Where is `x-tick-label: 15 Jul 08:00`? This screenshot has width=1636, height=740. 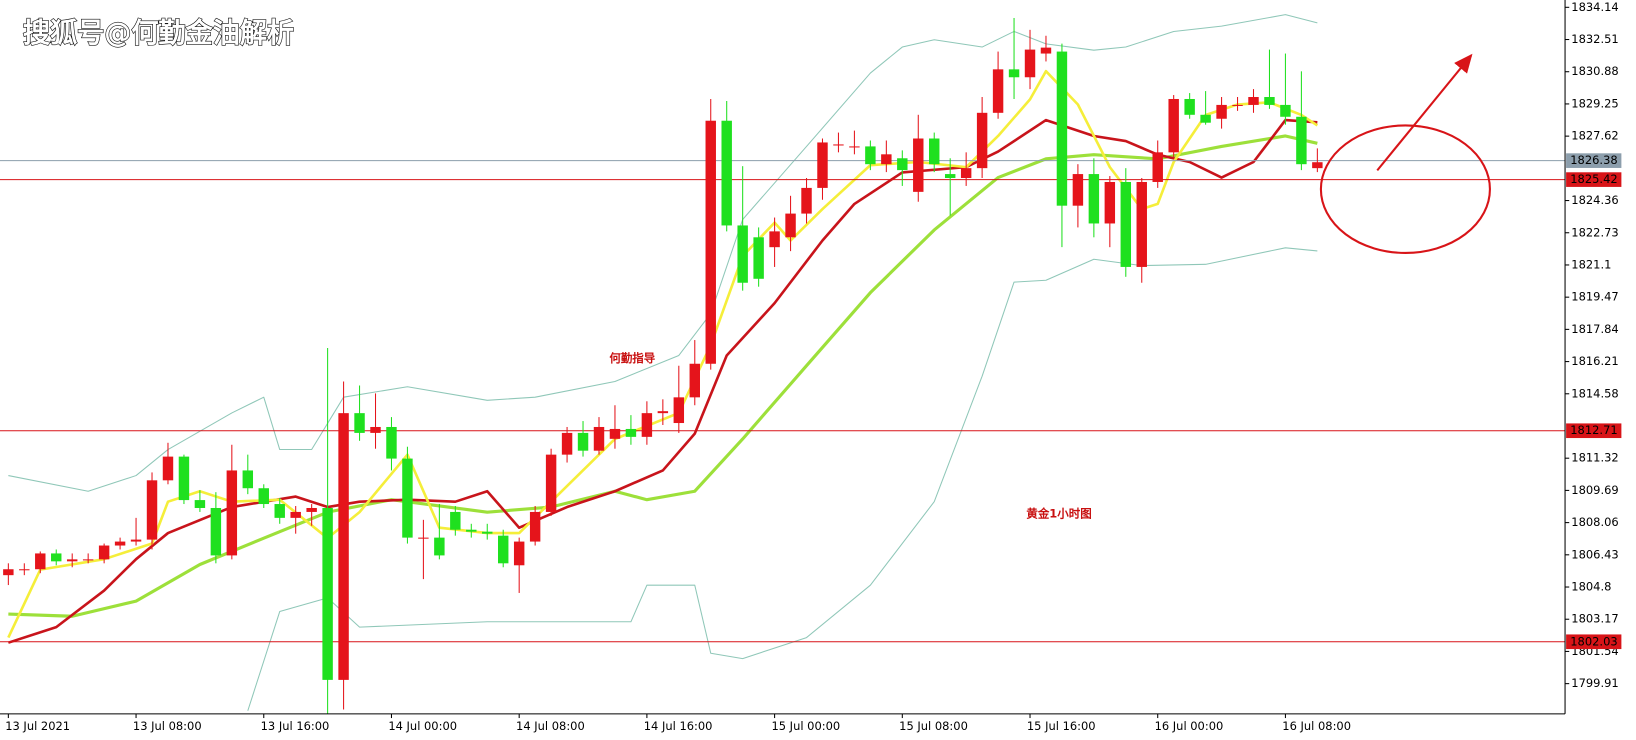
x-tick-label: 15 Jul 08:00 is located at coordinates (933, 726).